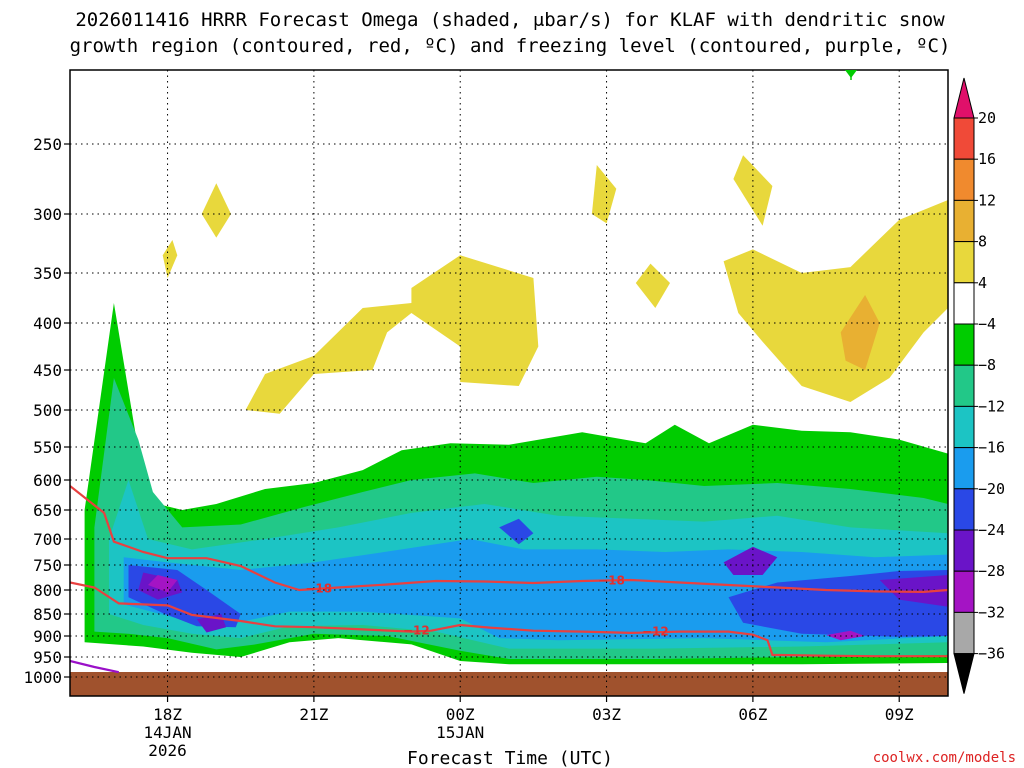 The width and height of the screenshot is (1024, 768). Describe the element at coordinates (167, 750) in the screenshot. I see `x-tick-year-18: 2026` at that location.